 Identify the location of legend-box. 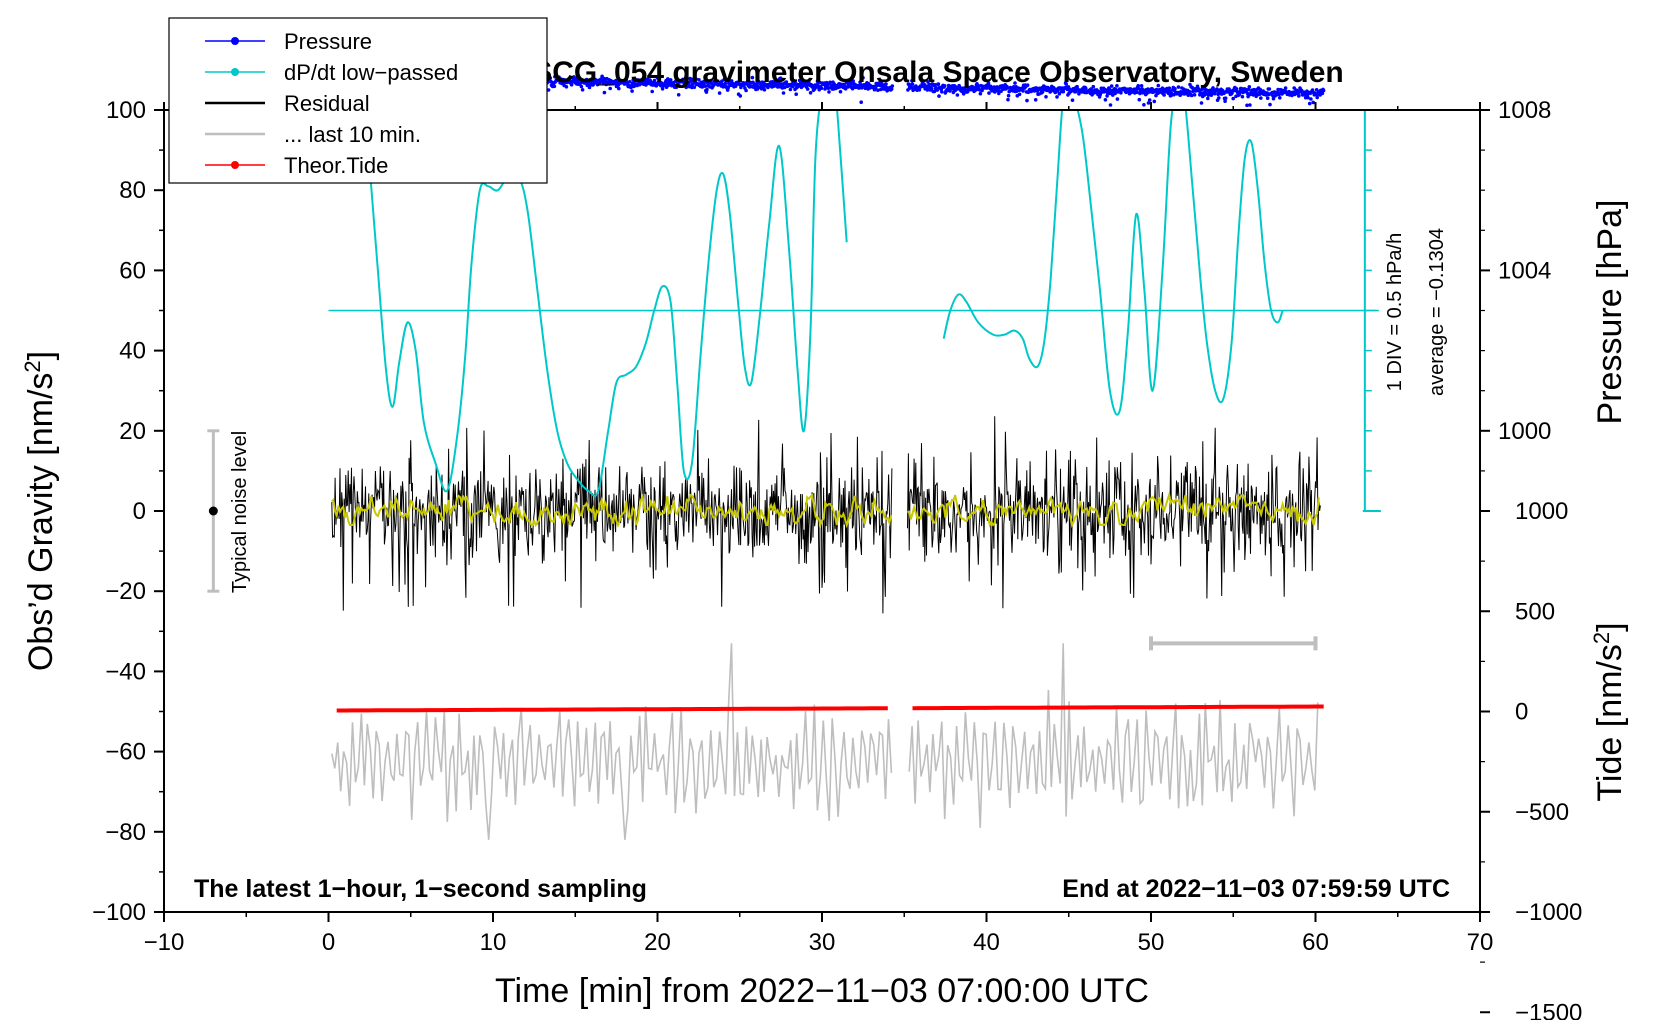
(358, 100).